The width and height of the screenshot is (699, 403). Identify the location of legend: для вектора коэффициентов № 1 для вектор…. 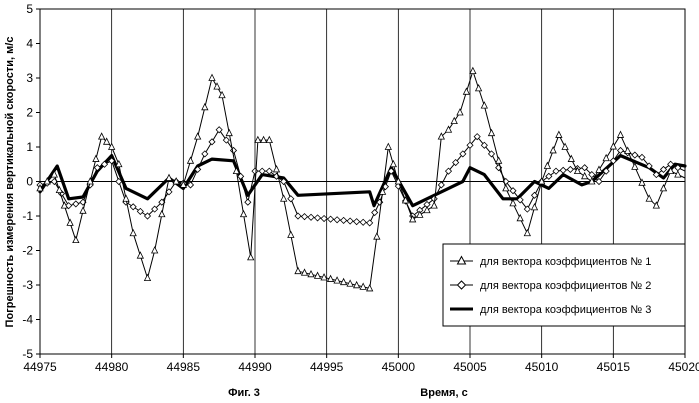
(564, 285).